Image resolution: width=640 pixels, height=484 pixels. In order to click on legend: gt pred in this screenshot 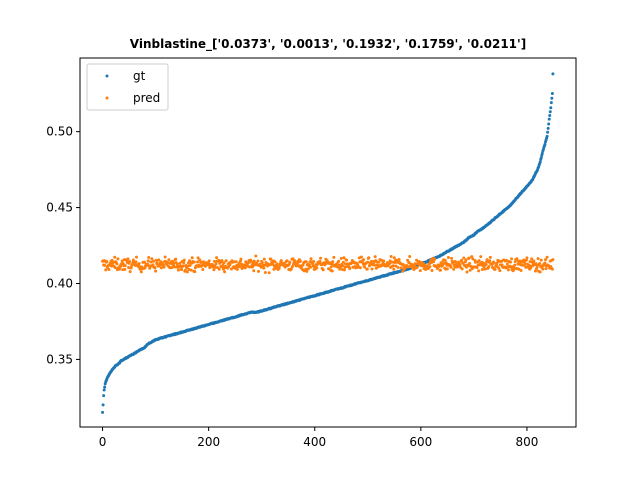, I will do `click(127, 87)`.